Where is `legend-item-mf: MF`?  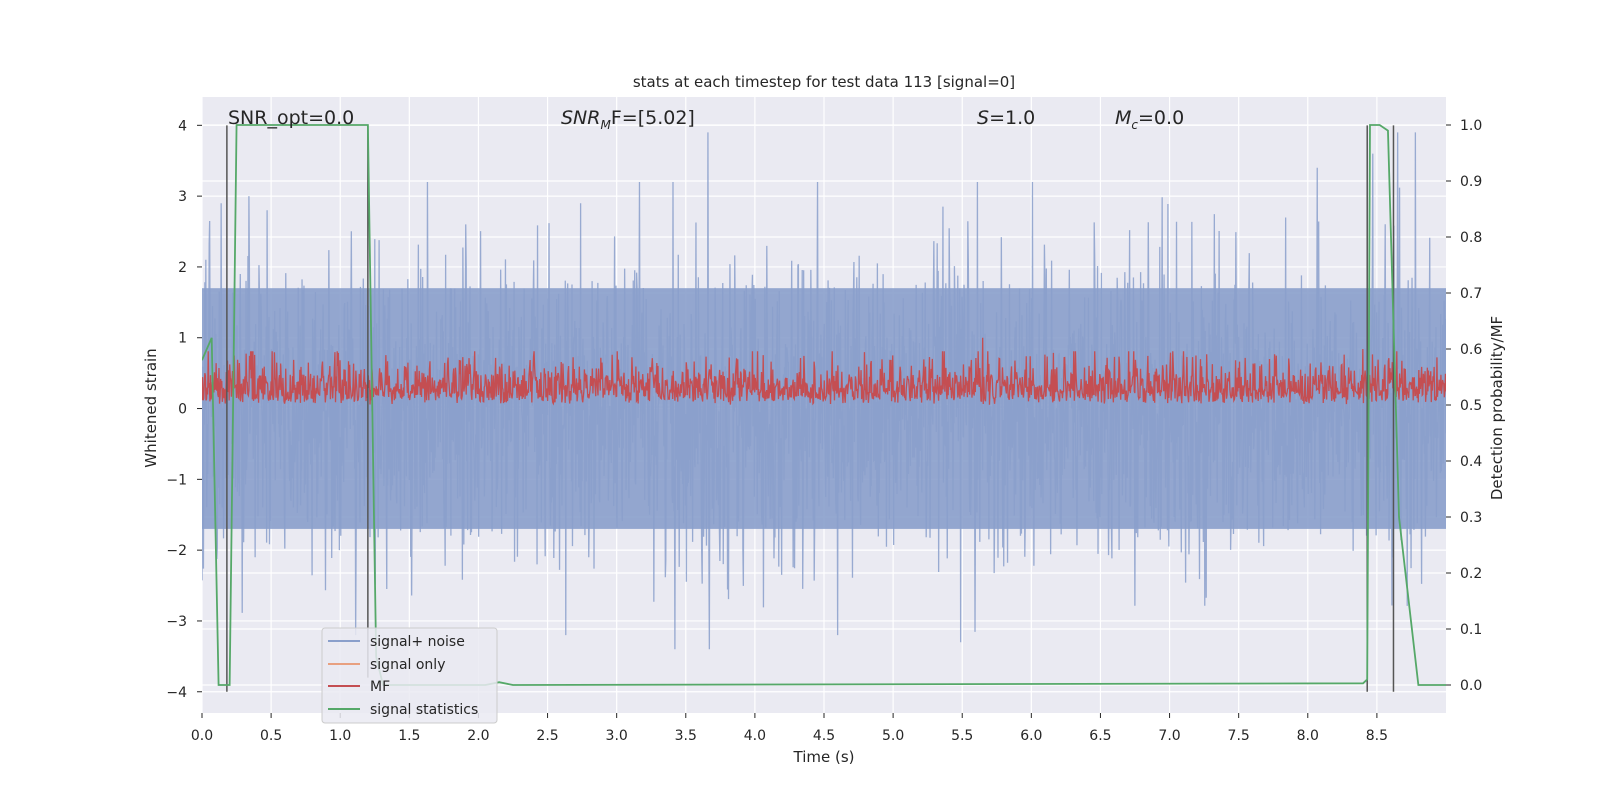
legend-item-mf: MF is located at coordinates (359, 687).